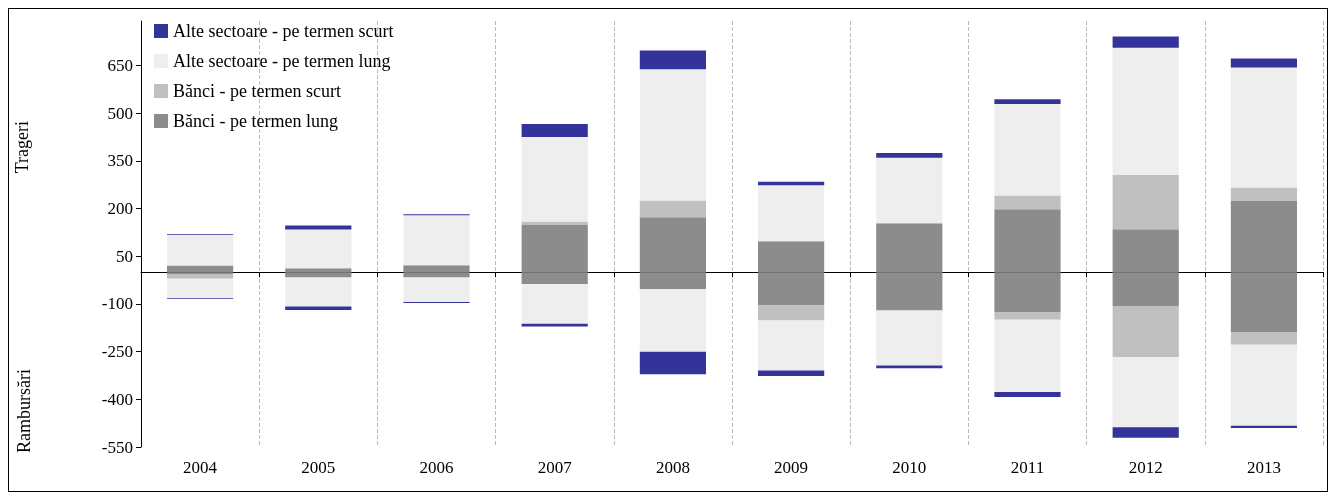  I want to click on text: Rambursări, so click(24, 411).